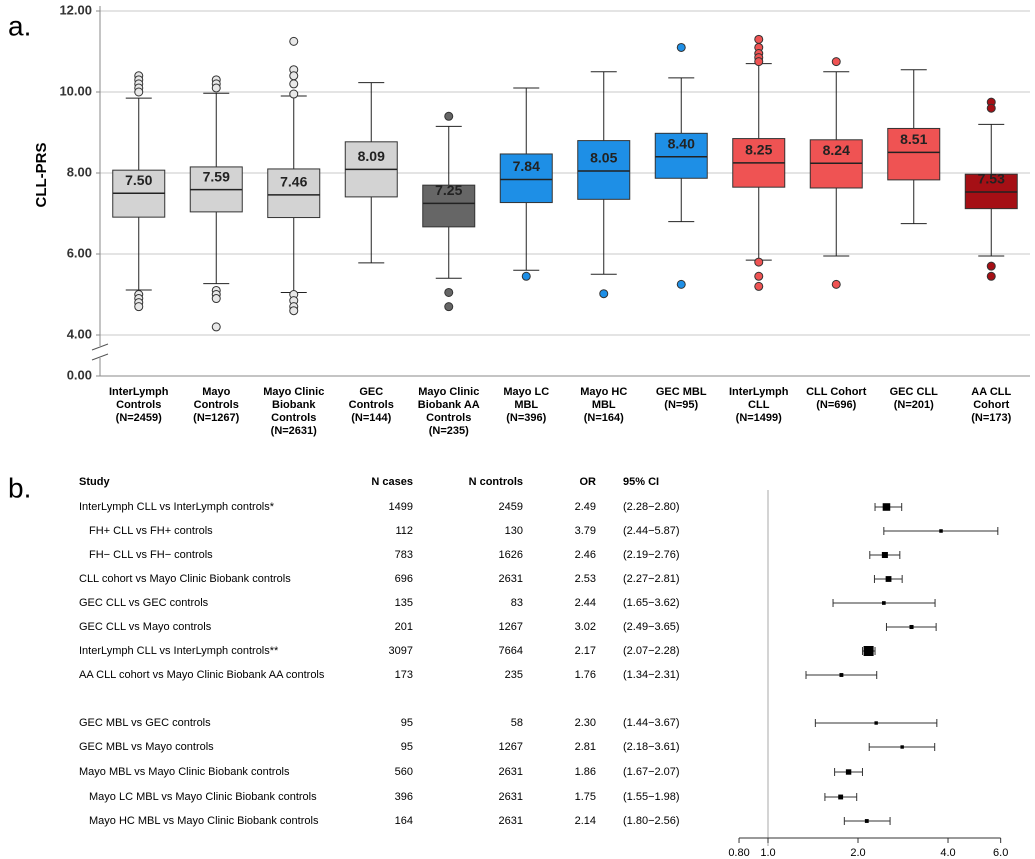 The width and height of the screenshot is (1035, 859). Describe the element at coordinates (216, 392) in the screenshot. I see `x-tick-label: Mayo` at that location.